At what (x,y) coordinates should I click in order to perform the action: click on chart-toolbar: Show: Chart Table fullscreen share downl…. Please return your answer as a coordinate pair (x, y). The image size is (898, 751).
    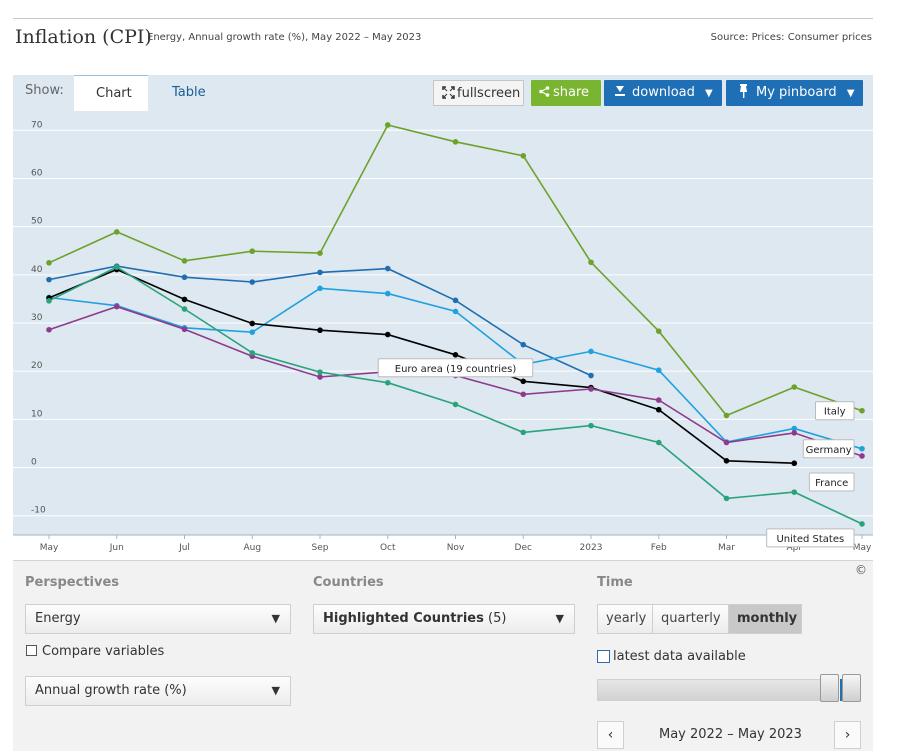
    Looking at the image, I should click on (443, 93).